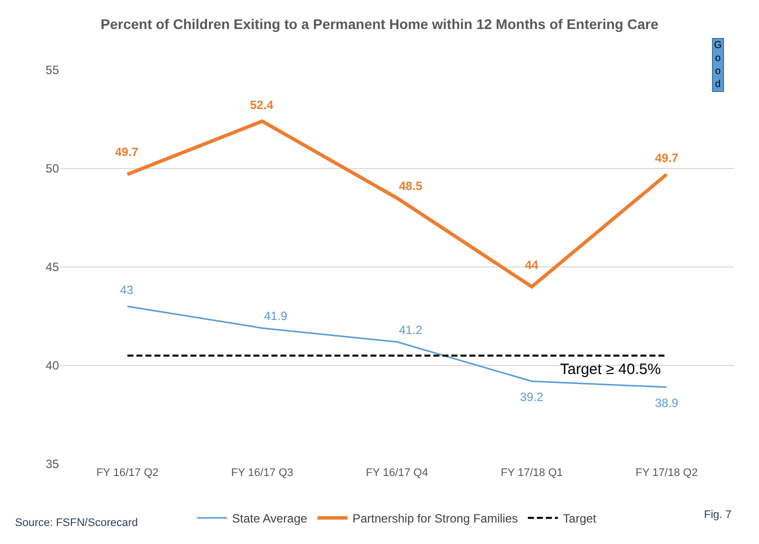 The height and width of the screenshot is (544, 759). I want to click on y-tick-label: 55, so click(53, 70).